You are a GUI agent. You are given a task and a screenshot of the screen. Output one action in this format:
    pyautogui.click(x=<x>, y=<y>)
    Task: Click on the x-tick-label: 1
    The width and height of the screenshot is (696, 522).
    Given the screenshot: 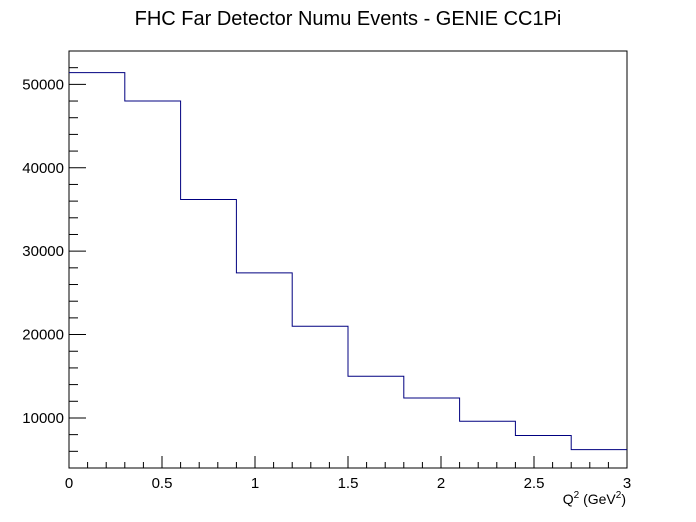 What is the action you would take?
    pyautogui.click(x=255, y=483)
    